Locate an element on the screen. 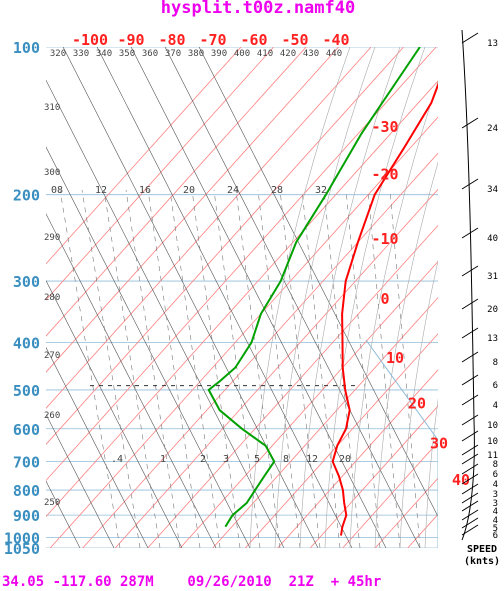 The image size is (504, 591). theta-left-label: 270 is located at coordinates (52, 356).